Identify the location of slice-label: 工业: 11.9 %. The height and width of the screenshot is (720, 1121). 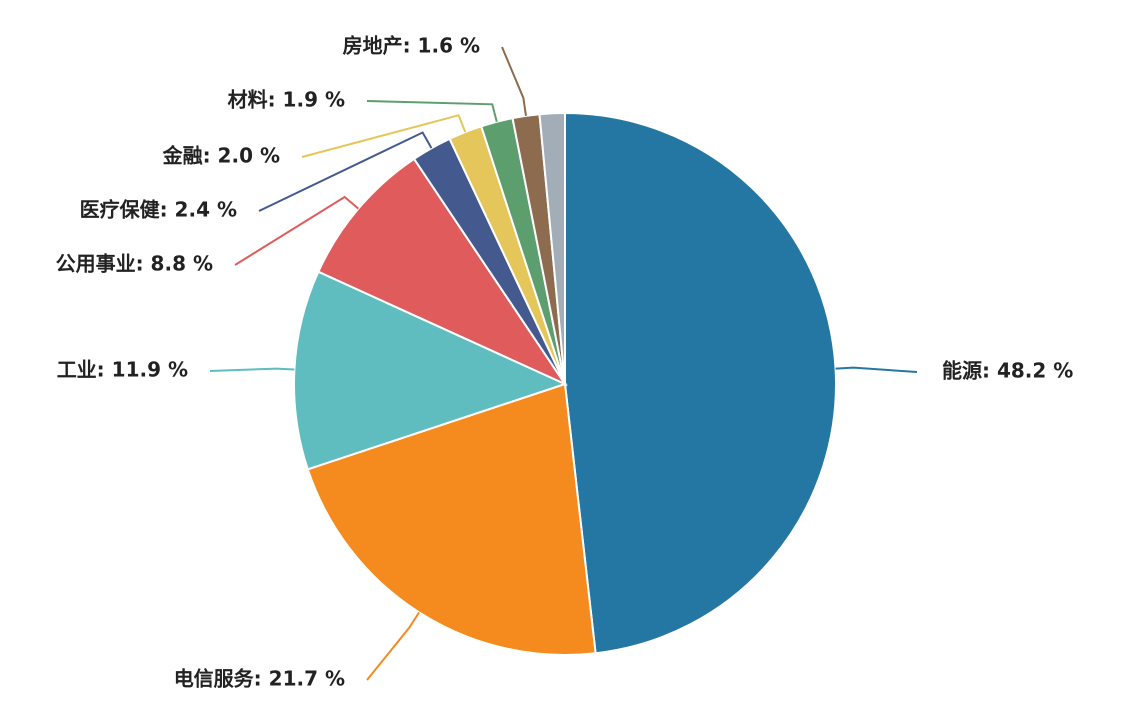
(122, 370).